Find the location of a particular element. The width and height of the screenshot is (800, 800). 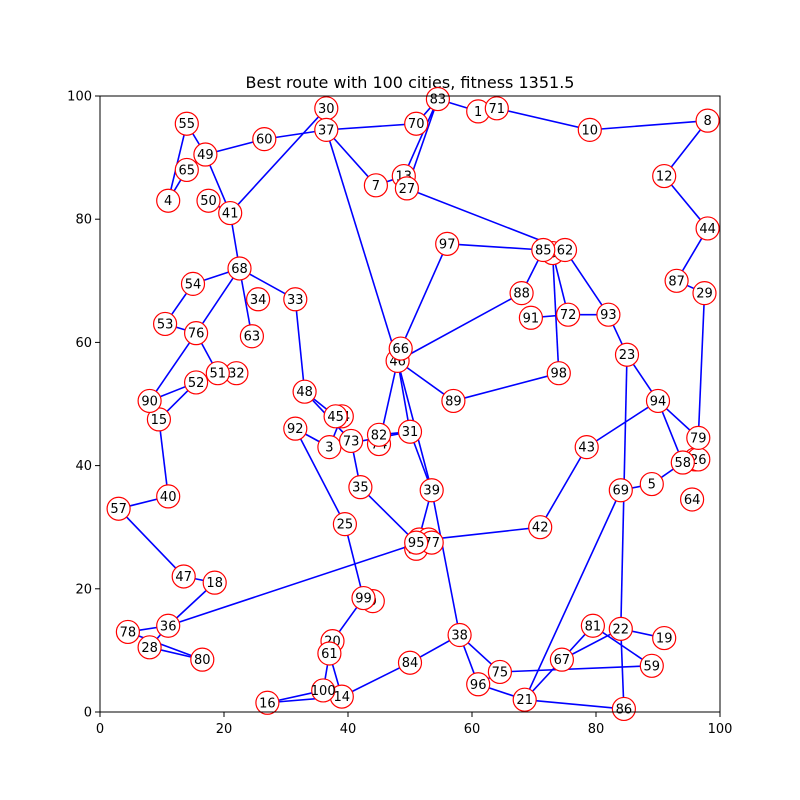

city-point: 3 is located at coordinates (329, 447).